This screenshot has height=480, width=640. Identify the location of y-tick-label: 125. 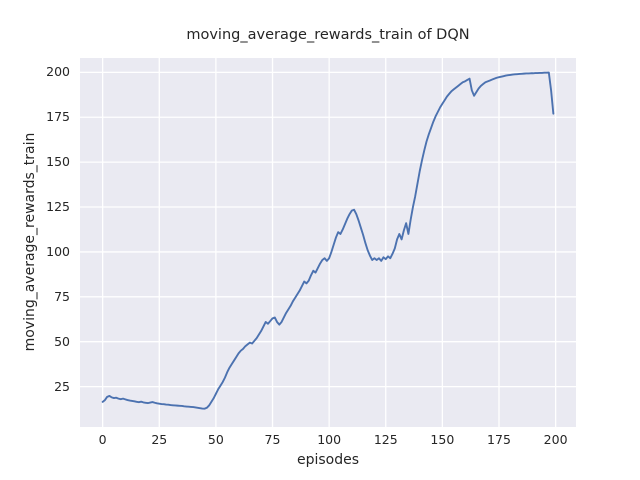
(58, 207).